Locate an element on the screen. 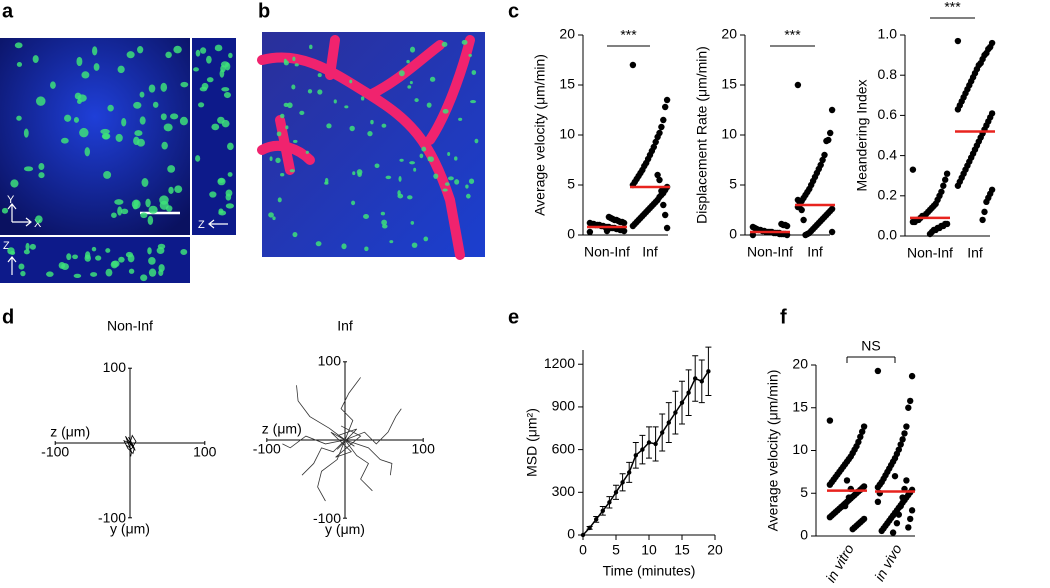 The height and width of the screenshot is (588, 1050). x-tick-label: 5 is located at coordinates (616, 550).